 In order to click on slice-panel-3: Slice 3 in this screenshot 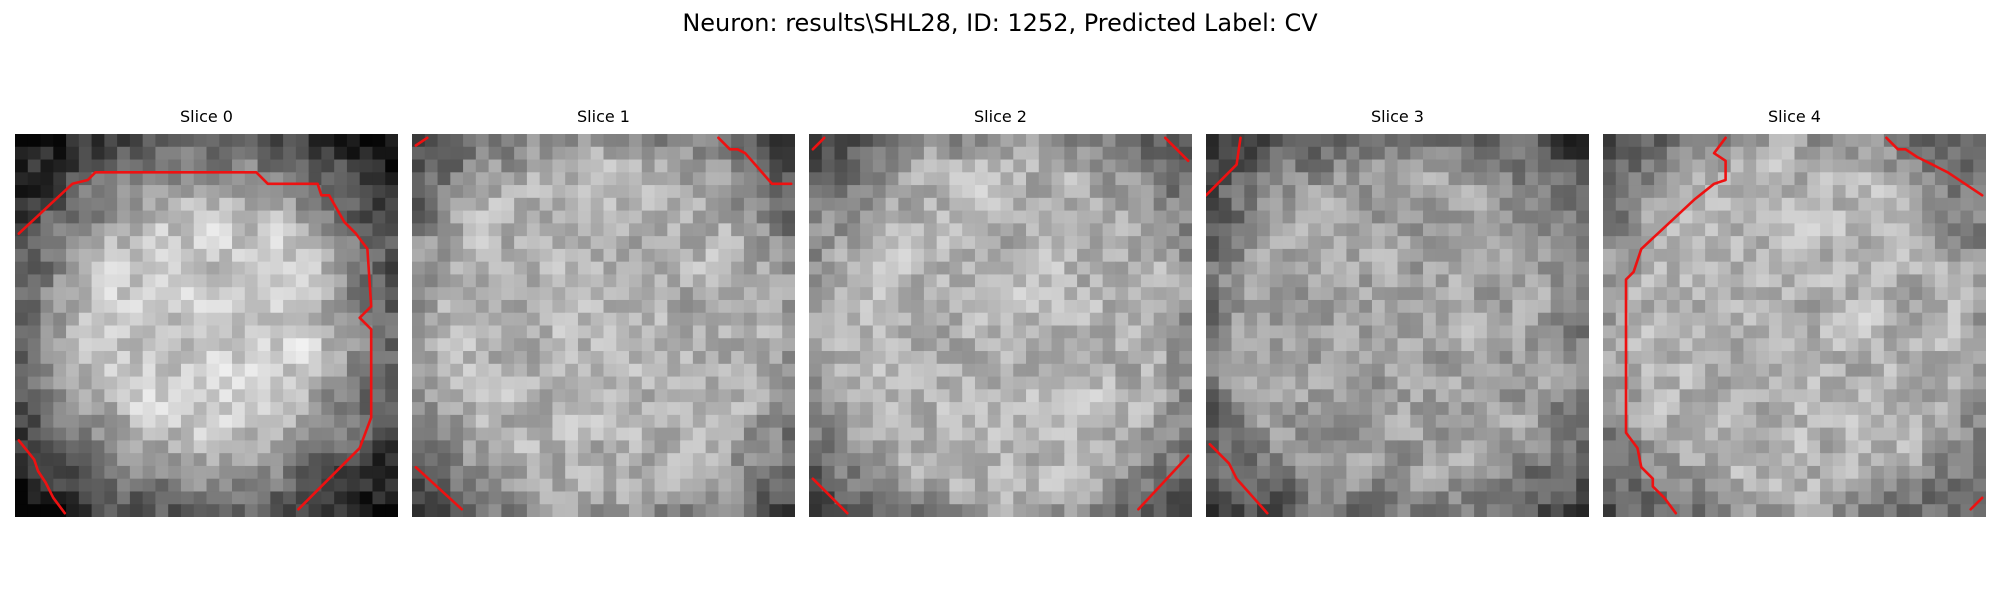, I will do `click(1397, 312)`.